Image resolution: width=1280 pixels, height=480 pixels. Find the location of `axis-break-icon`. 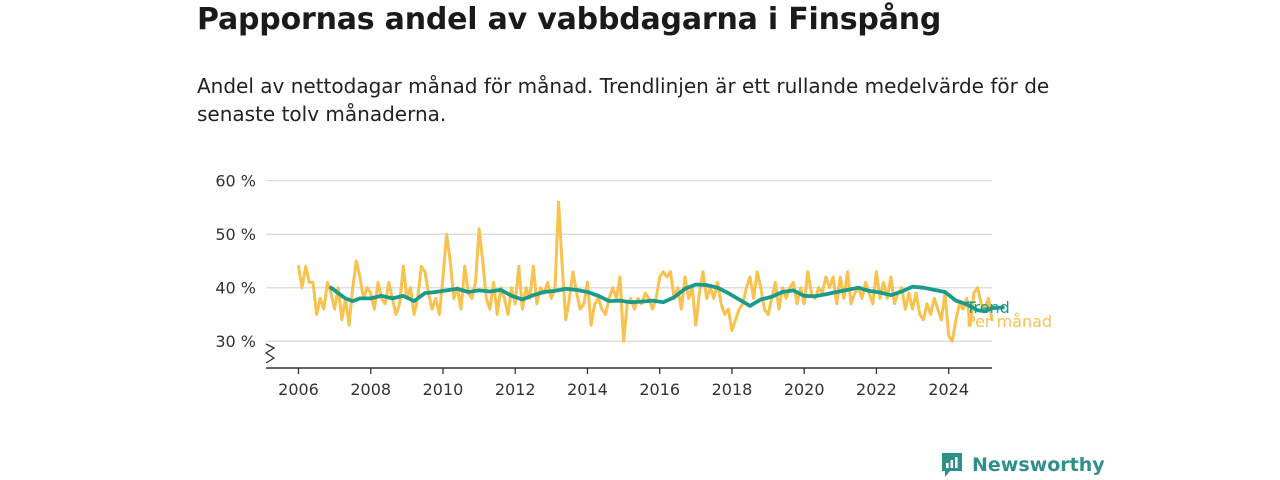

axis-break-icon is located at coordinates (270, 353).